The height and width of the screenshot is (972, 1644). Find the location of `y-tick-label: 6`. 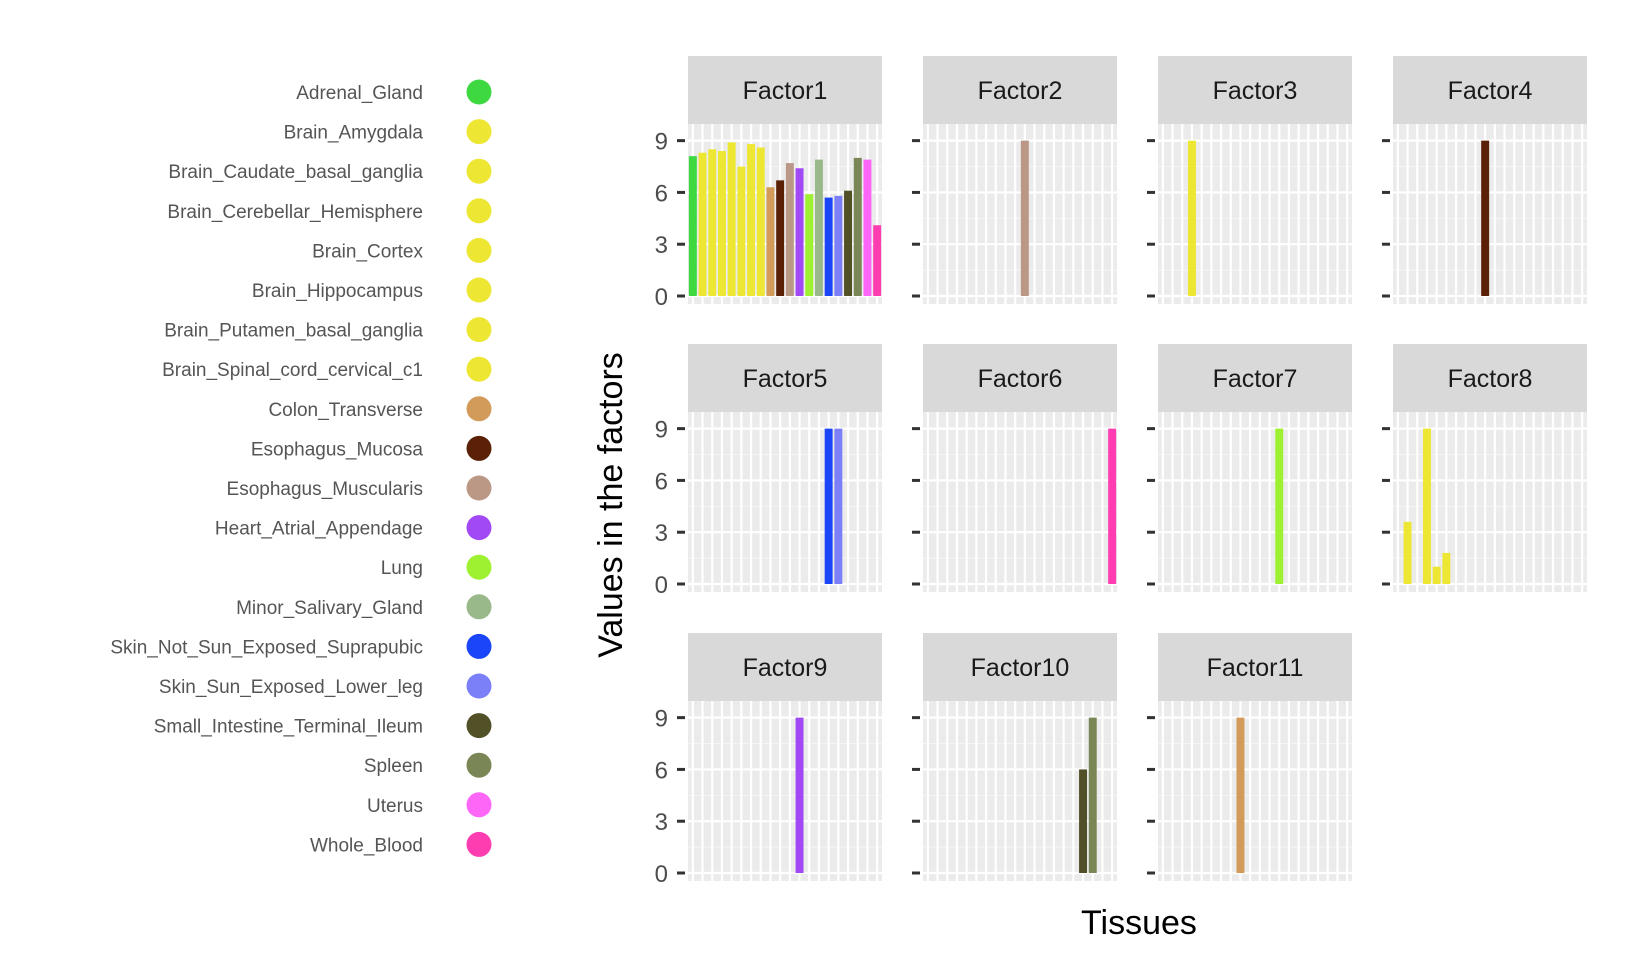

y-tick-label: 6 is located at coordinates (661, 481).